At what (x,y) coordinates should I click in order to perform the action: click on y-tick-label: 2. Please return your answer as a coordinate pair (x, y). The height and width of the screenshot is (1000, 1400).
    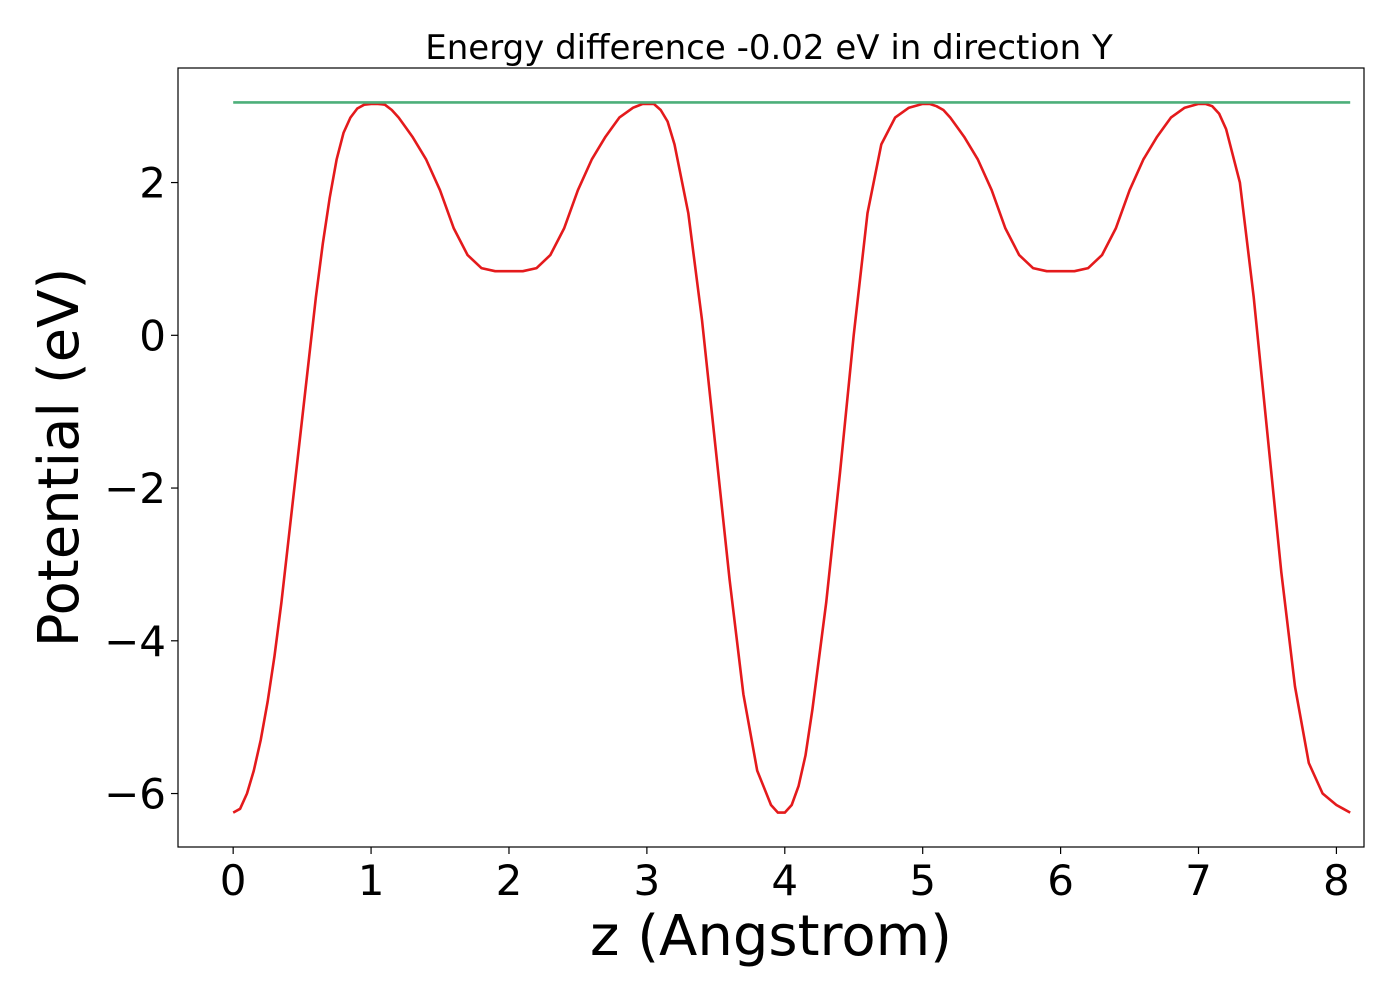
    Looking at the image, I should click on (152, 183).